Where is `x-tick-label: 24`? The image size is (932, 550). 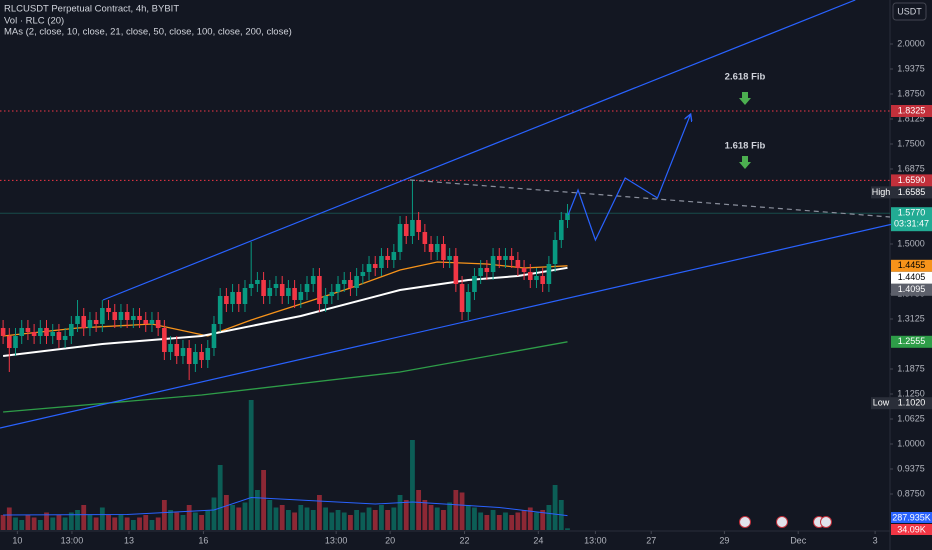 x-tick-label: 24 is located at coordinates (538, 540).